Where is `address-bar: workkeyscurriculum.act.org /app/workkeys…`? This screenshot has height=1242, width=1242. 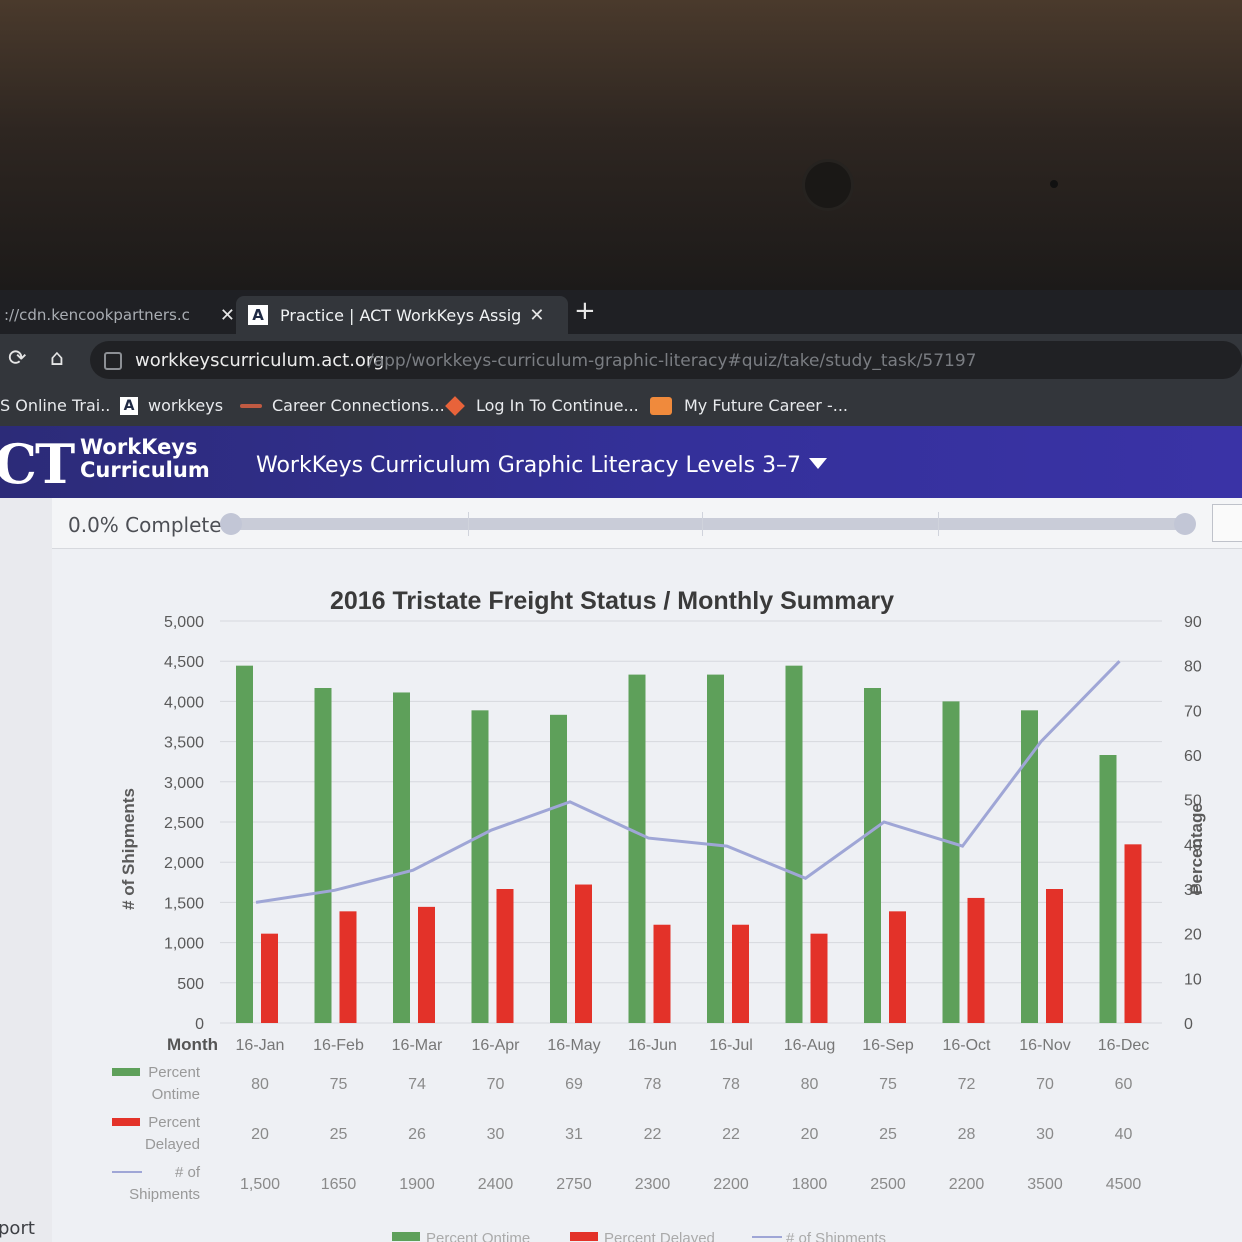 address-bar: workkeyscurriculum.act.org /app/workkeys… is located at coordinates (666, 360).